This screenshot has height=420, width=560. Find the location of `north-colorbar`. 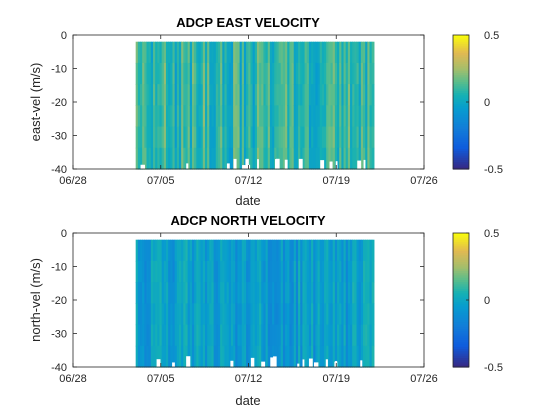

north-colorbar is located at coordinates (461, 300).